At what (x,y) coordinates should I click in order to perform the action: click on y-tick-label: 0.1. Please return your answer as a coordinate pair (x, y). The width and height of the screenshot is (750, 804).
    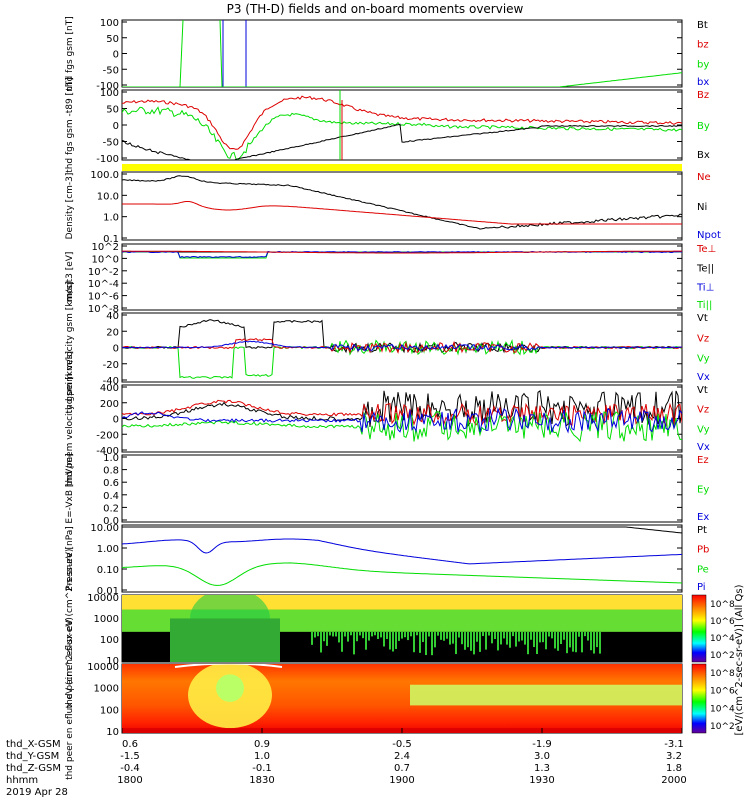
    Looking at the image, I should click on (111, 239).